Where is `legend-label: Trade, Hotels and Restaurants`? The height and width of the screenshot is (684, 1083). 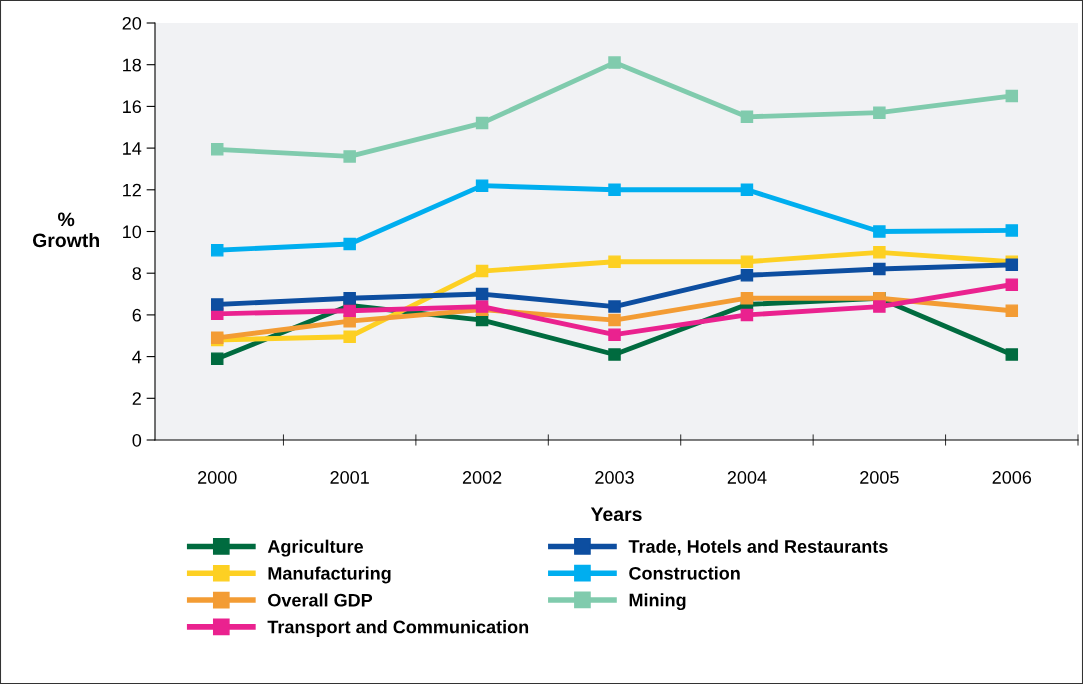
legend-label: Trade, Hotels and Restaurants is located at coordinates (758, 547).